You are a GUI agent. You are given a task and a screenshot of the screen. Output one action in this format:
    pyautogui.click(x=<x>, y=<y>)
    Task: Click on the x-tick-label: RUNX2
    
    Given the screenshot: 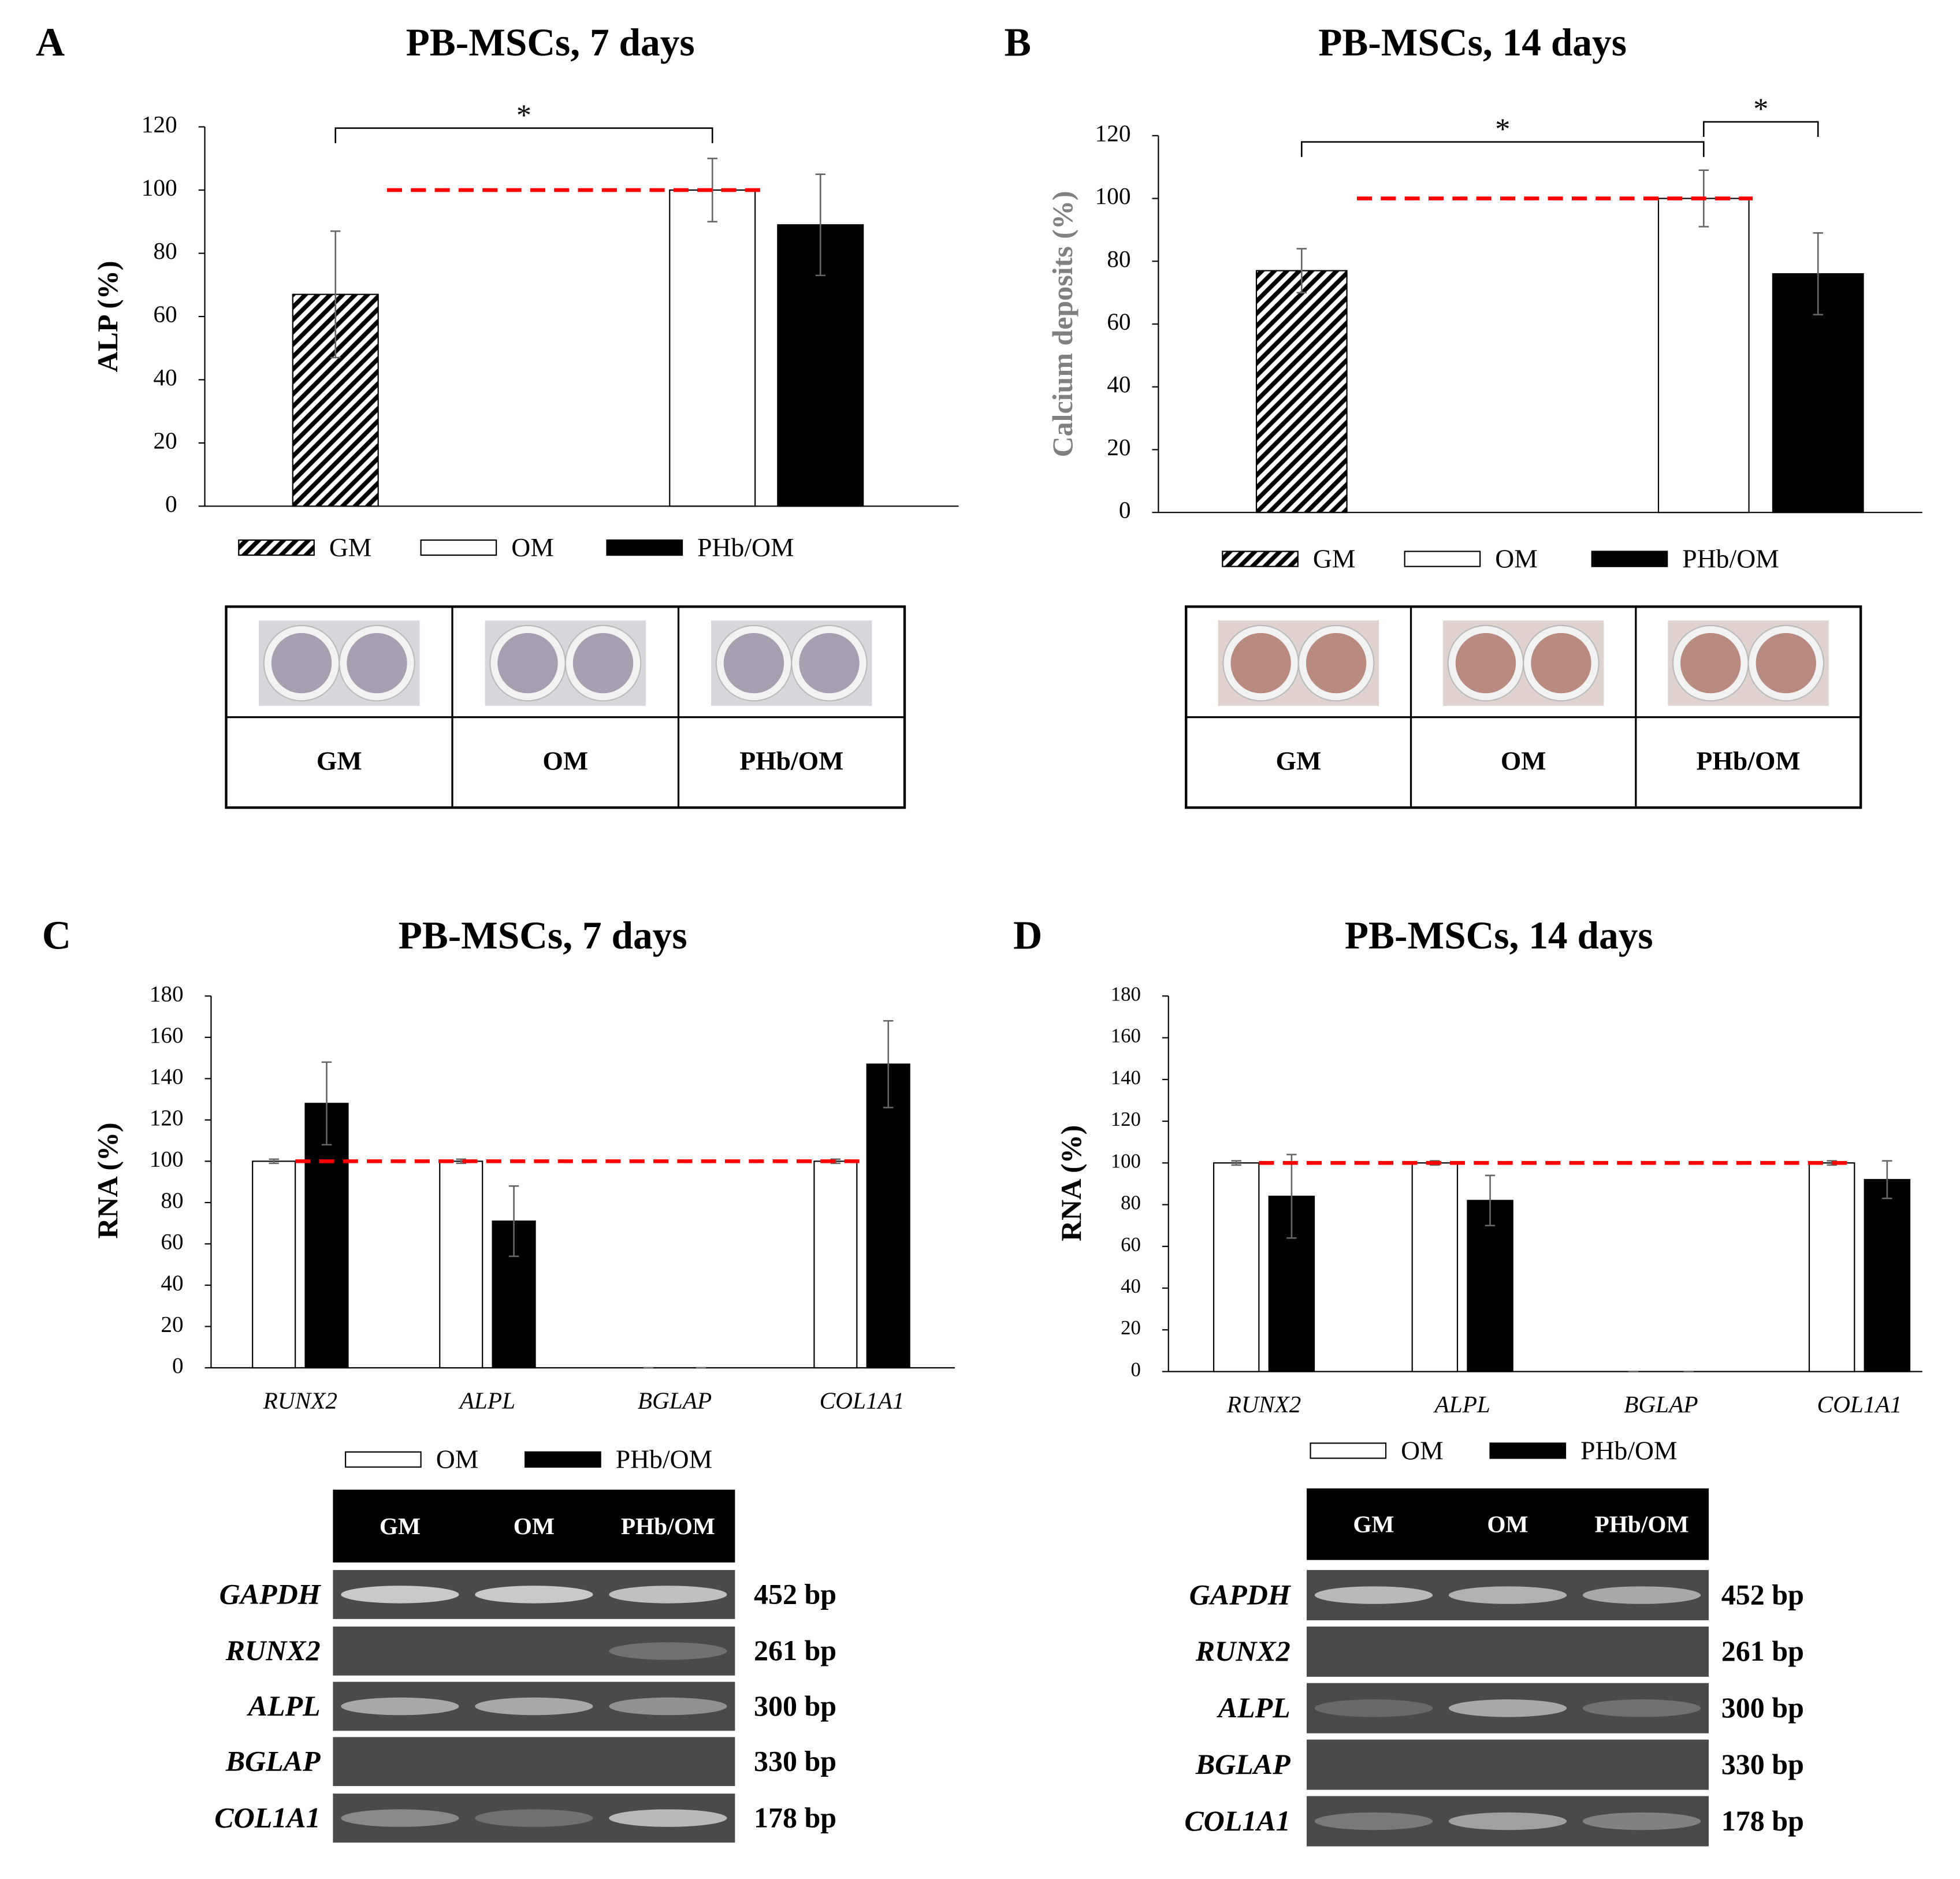 What is the action you would take?
    pyautogui.click(x=300, y=1400)
    